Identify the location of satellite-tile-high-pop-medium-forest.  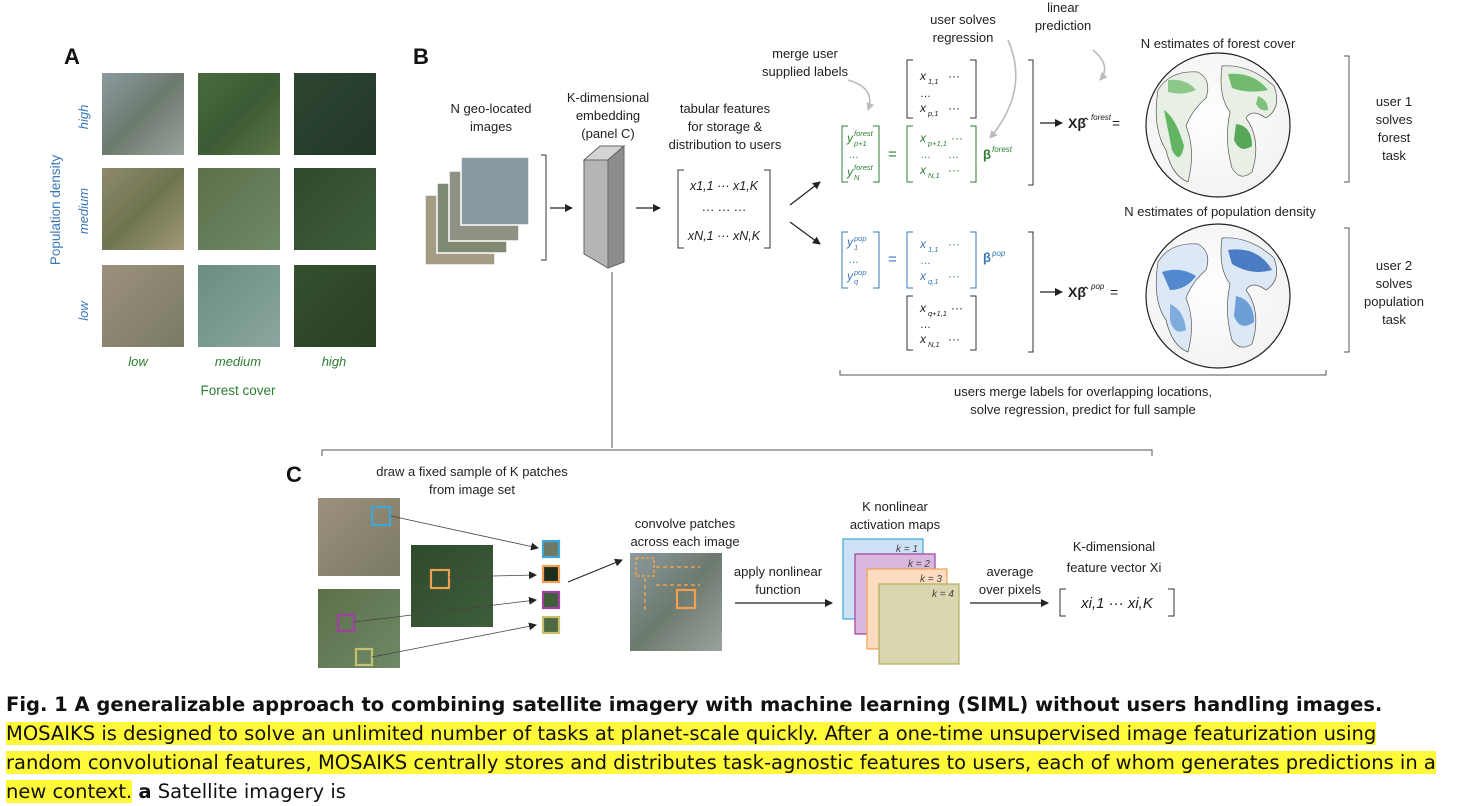
(239, 114).